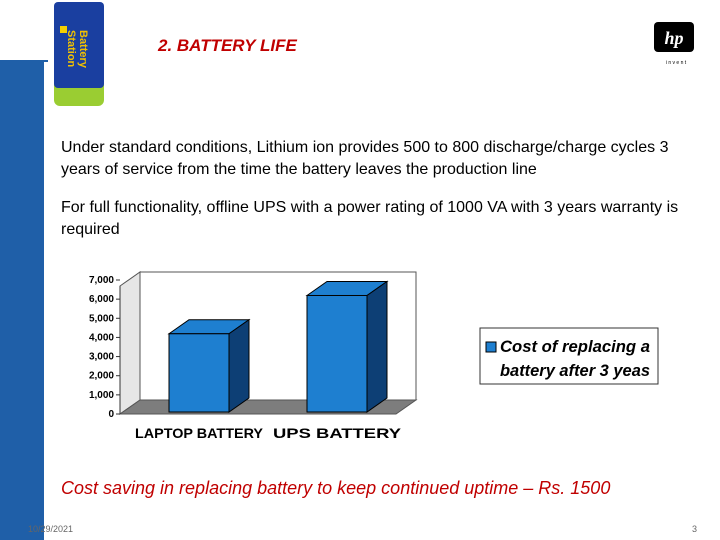 The image size is (720, 540). I want to click on legend-swatch, so click(491, 347).